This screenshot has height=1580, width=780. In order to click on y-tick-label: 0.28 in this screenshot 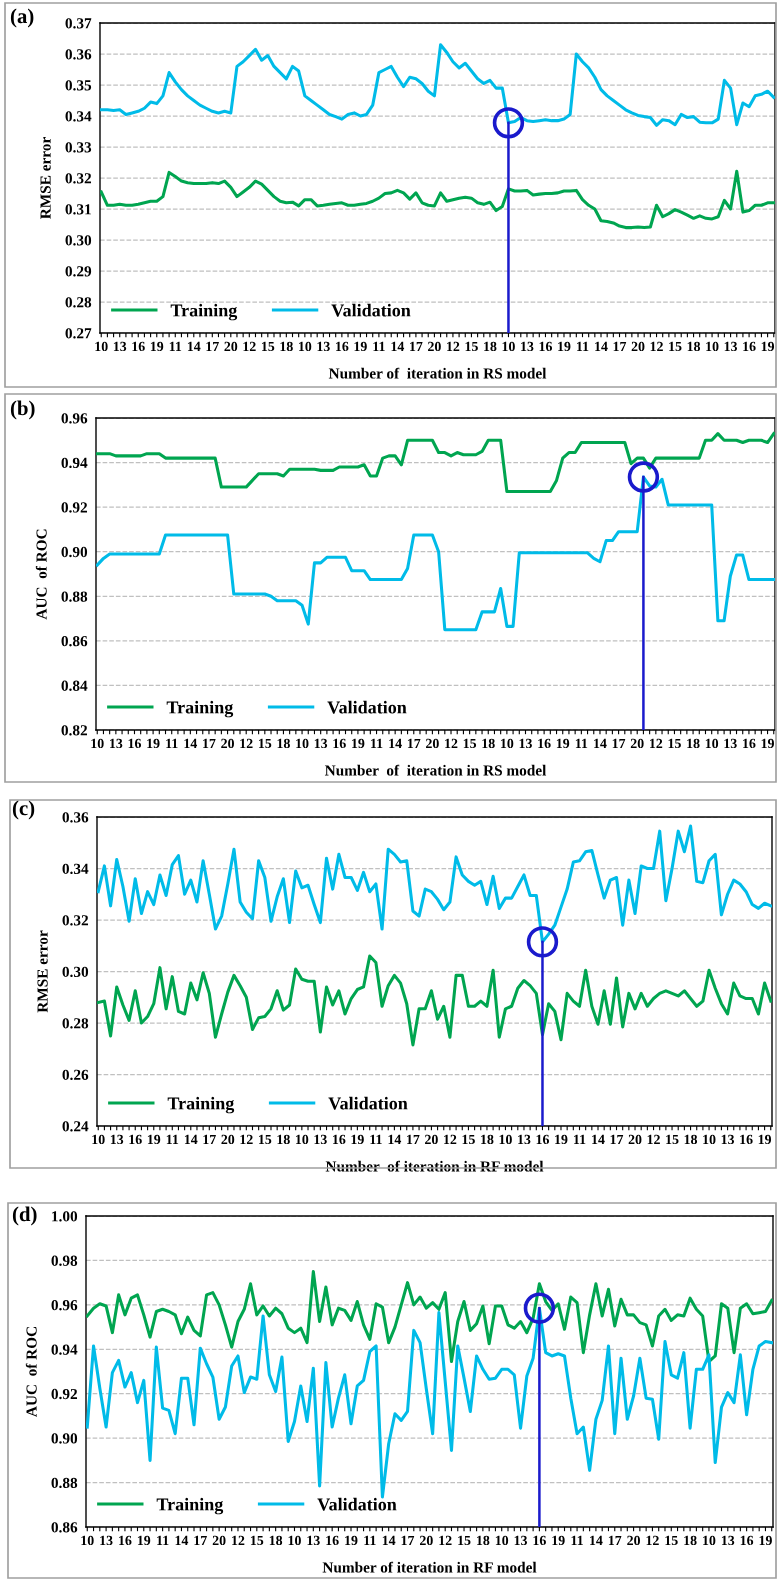, I will do `click(78, 302)`.